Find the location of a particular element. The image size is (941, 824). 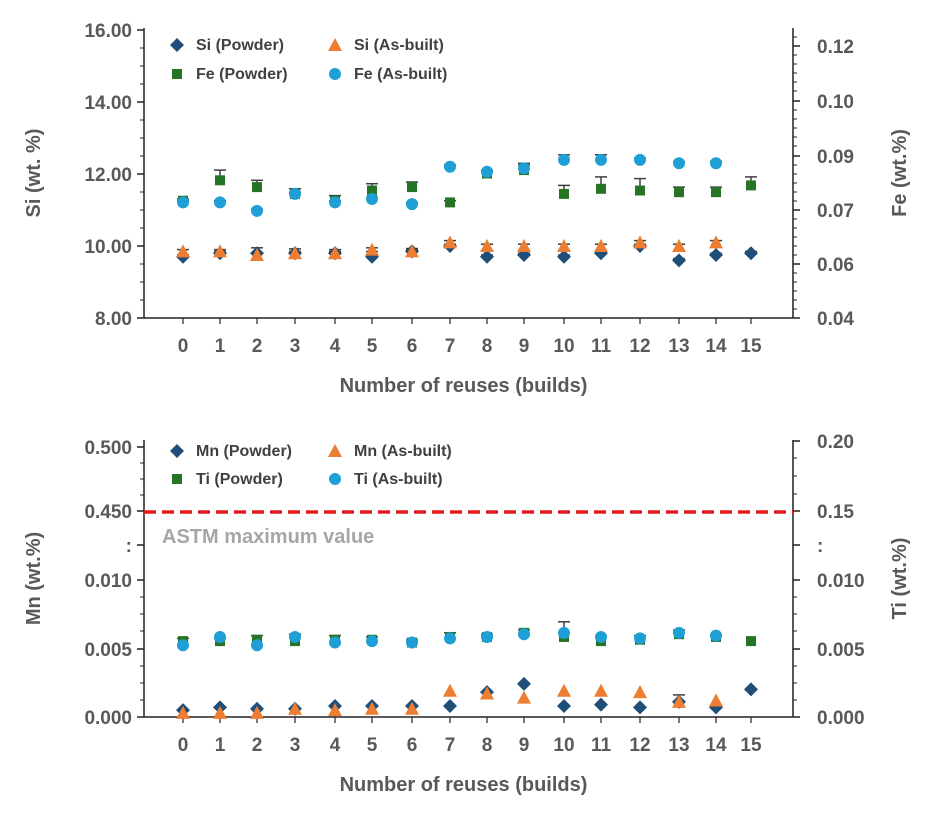

x-tick-label: 7 is located at coordinates (450, 346).